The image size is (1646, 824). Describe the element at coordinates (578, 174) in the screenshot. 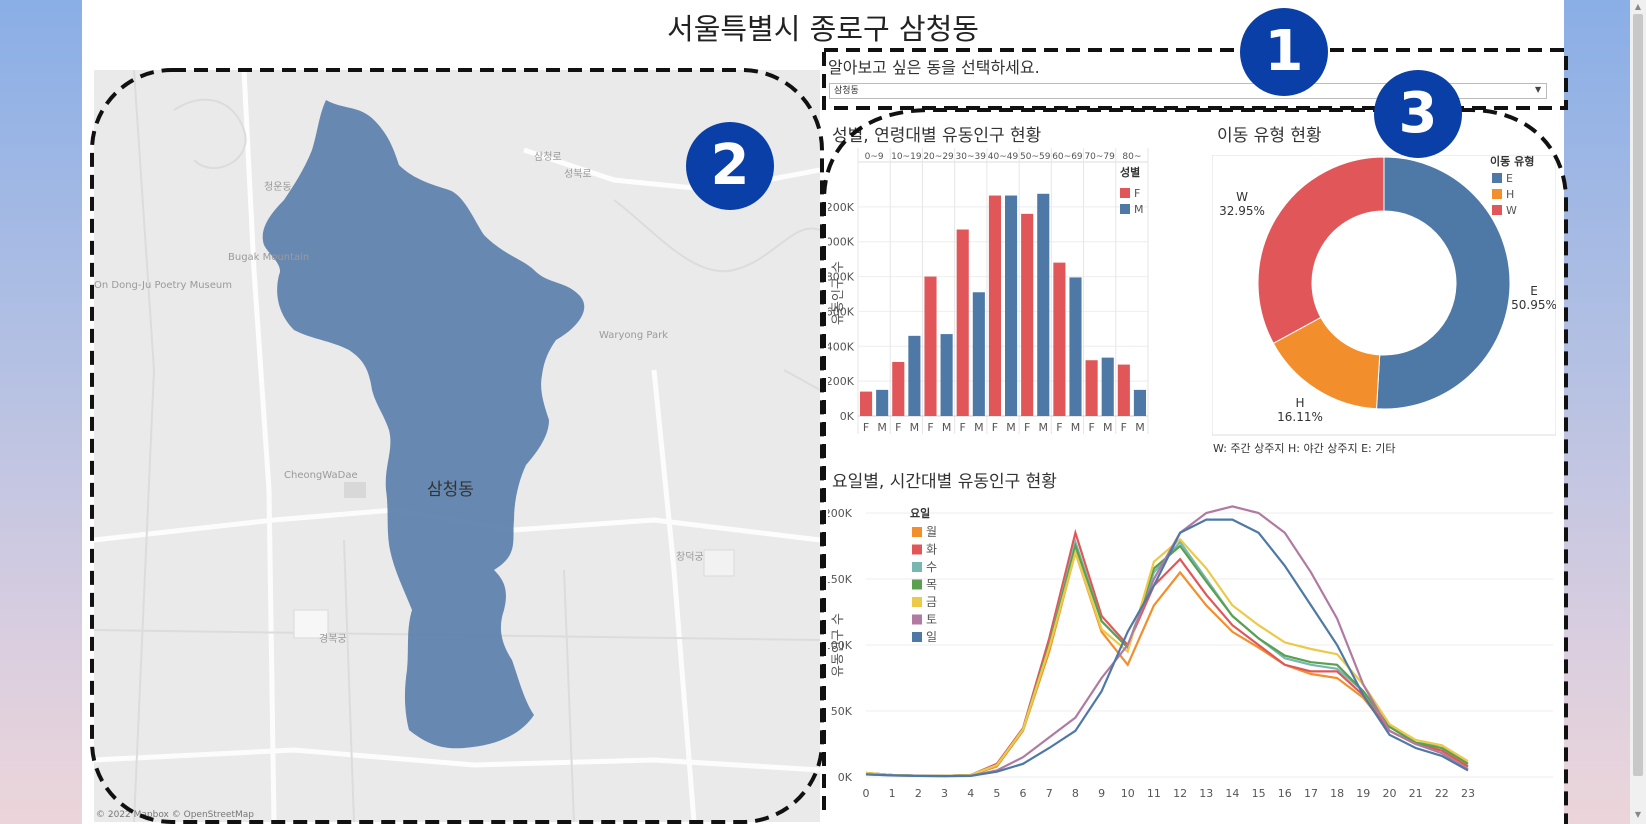

I see `map-label-seongbuk-ro: 성북로` at that location.